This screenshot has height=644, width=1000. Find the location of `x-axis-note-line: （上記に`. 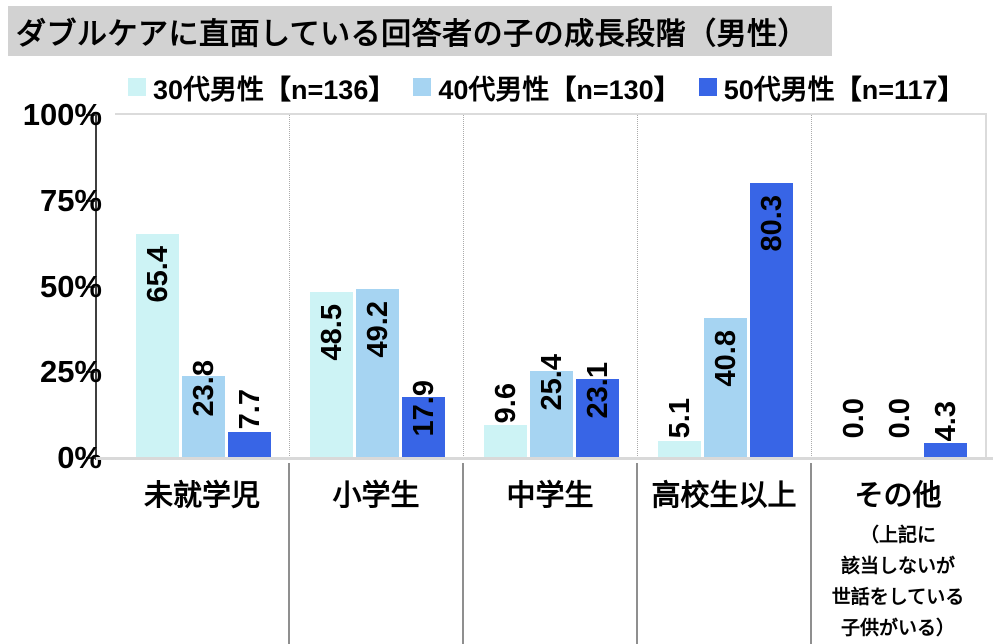

x-axis-note-line: （上記に is located at coordinates (897, 535).